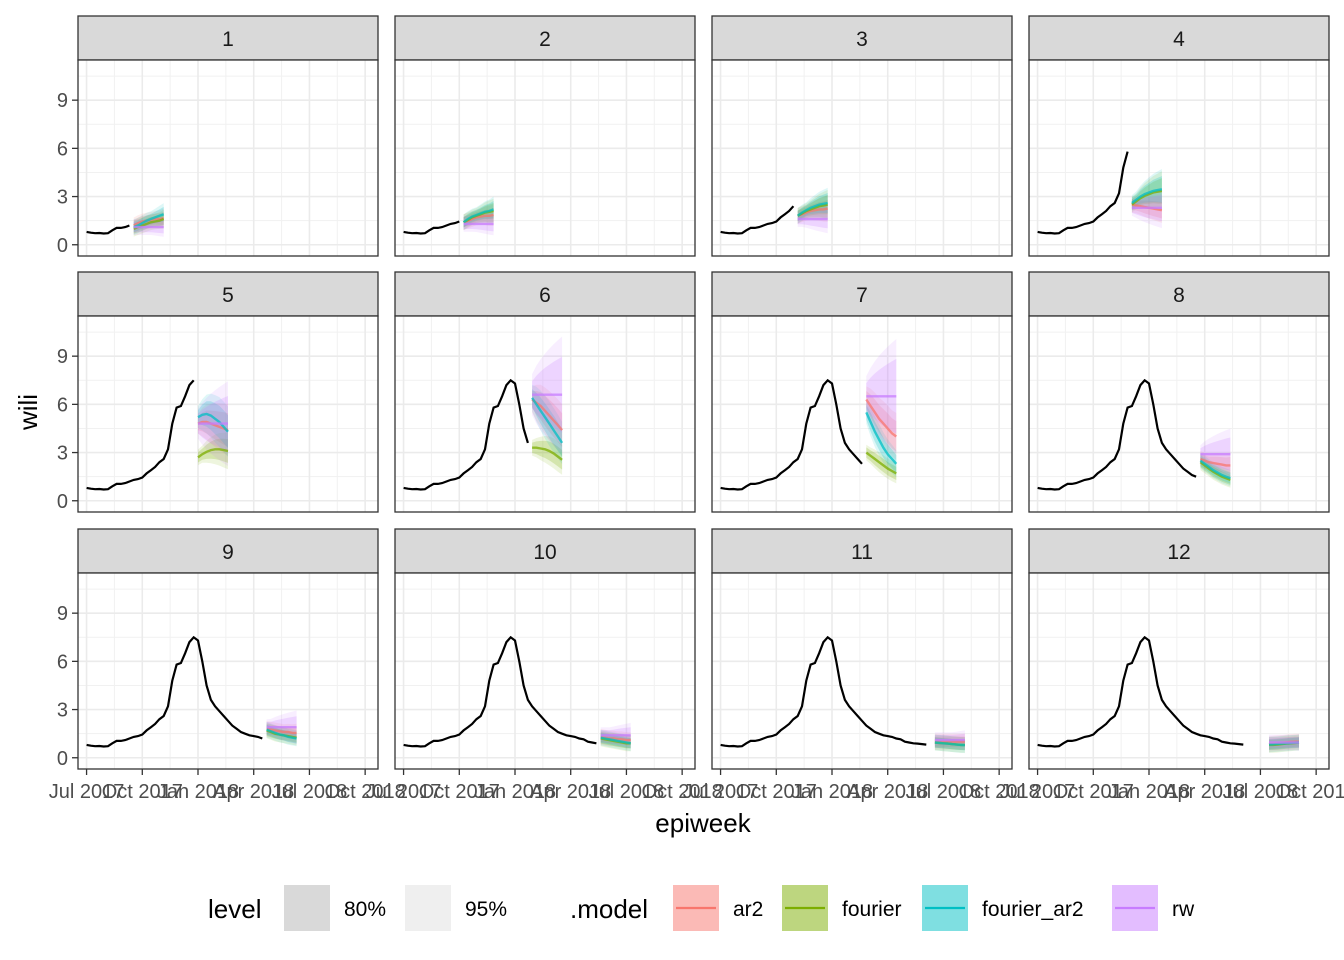  I want to click on ribbon-80-ar2, so click(213, 428).